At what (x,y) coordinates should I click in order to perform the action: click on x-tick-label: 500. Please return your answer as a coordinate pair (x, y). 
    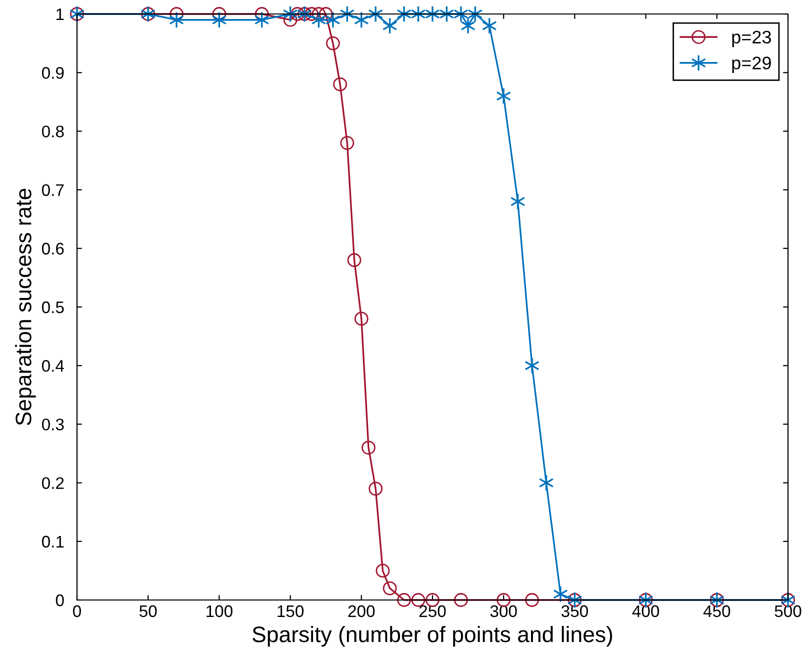
    Looking at the image, I should click on (788, 611).